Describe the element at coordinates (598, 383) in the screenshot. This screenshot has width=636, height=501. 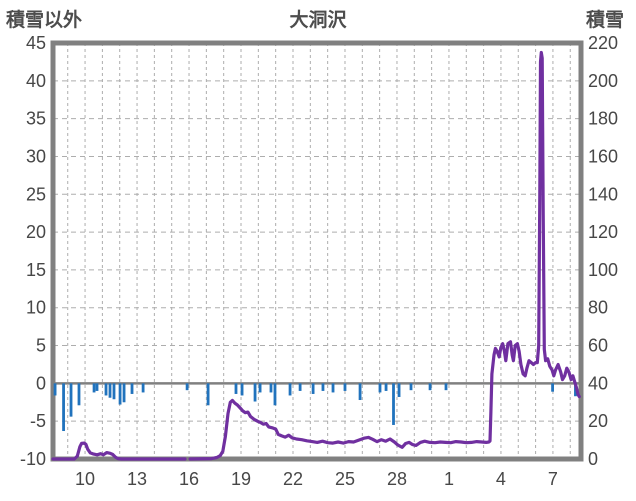
I see `right-axis-tick: 40` at that location.